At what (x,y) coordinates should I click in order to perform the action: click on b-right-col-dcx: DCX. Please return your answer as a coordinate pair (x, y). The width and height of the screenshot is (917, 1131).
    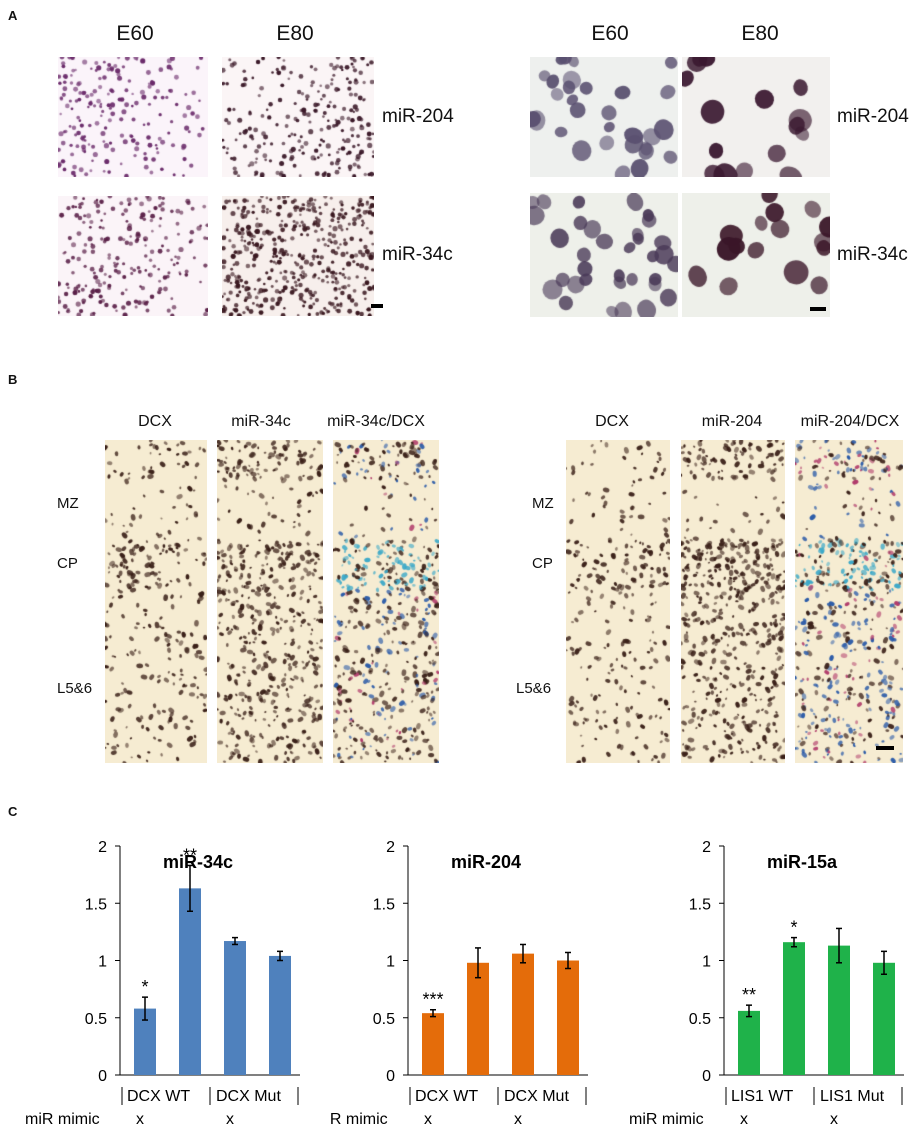
    Looking at the image, I should click on (612, 421).